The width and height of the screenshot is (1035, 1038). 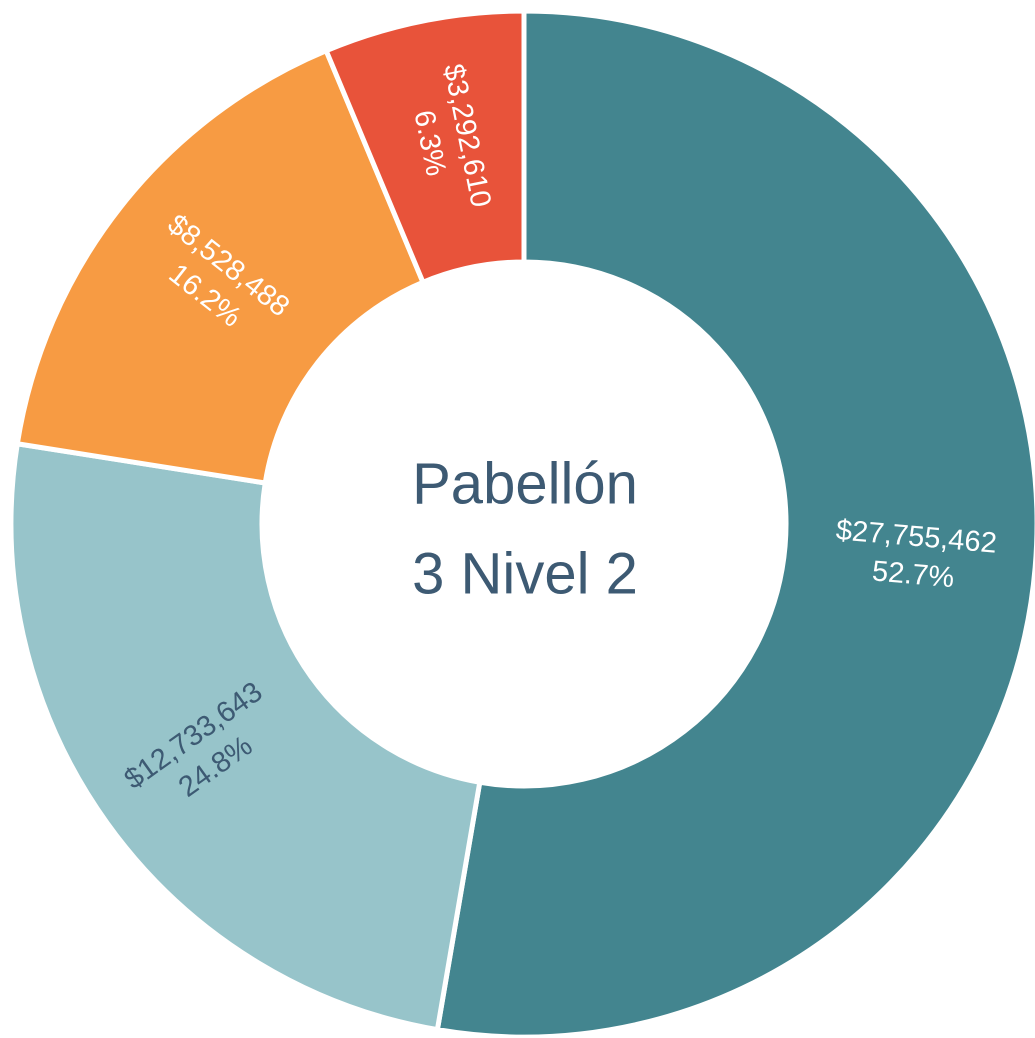 I want to click on data-label: 52.7%, so click(x=913, y=574).